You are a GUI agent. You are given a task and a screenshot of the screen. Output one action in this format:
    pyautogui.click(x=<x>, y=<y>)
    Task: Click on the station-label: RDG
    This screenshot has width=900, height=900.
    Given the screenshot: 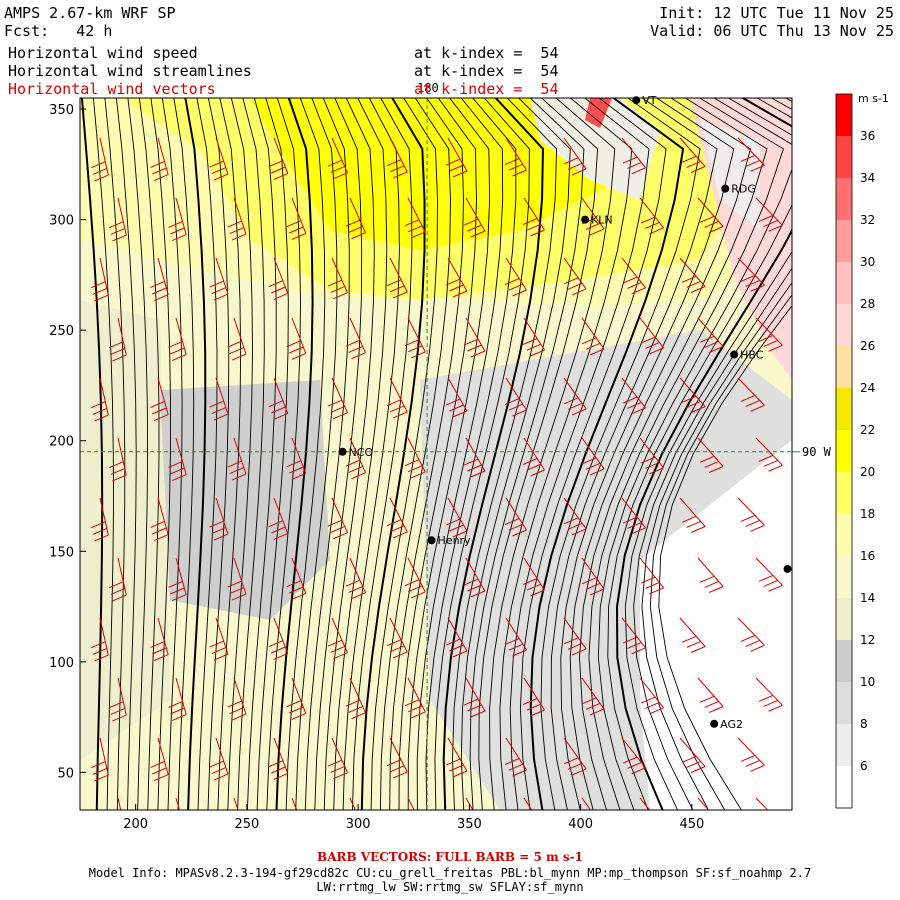 What is the action you would take?
    pyautogui.click(x=743, y=189)
    